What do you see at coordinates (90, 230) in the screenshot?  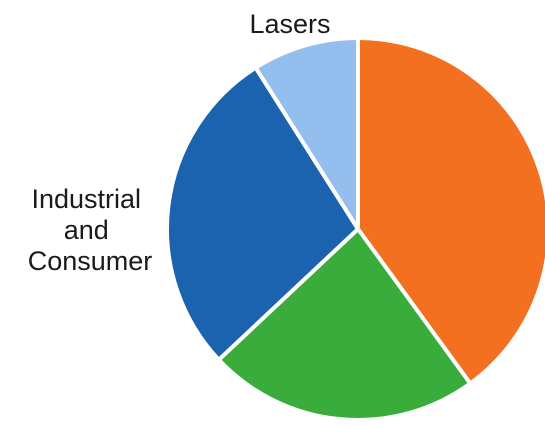 I see `slice-label-industrial-and-consumer: Industrial and Consumer` at bounding box center [90, 230].